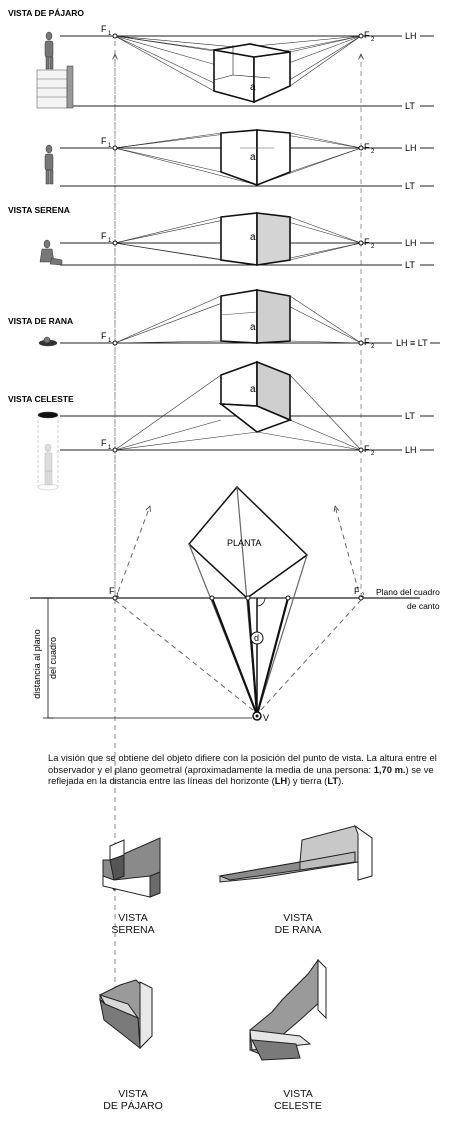 The width and height of the screenshot is (454, 1141). Describe the element at coordinates (256, 638) in the screenshot. I see `distance-symbol: d` at that location.